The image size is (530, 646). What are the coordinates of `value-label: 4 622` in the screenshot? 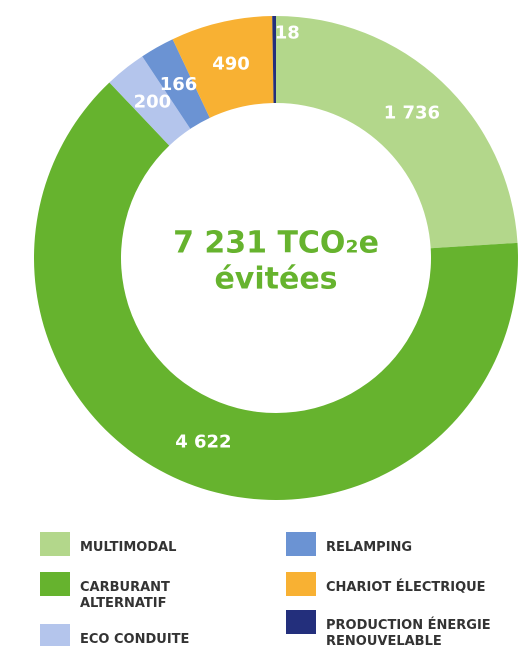 It's located at (203, 442).